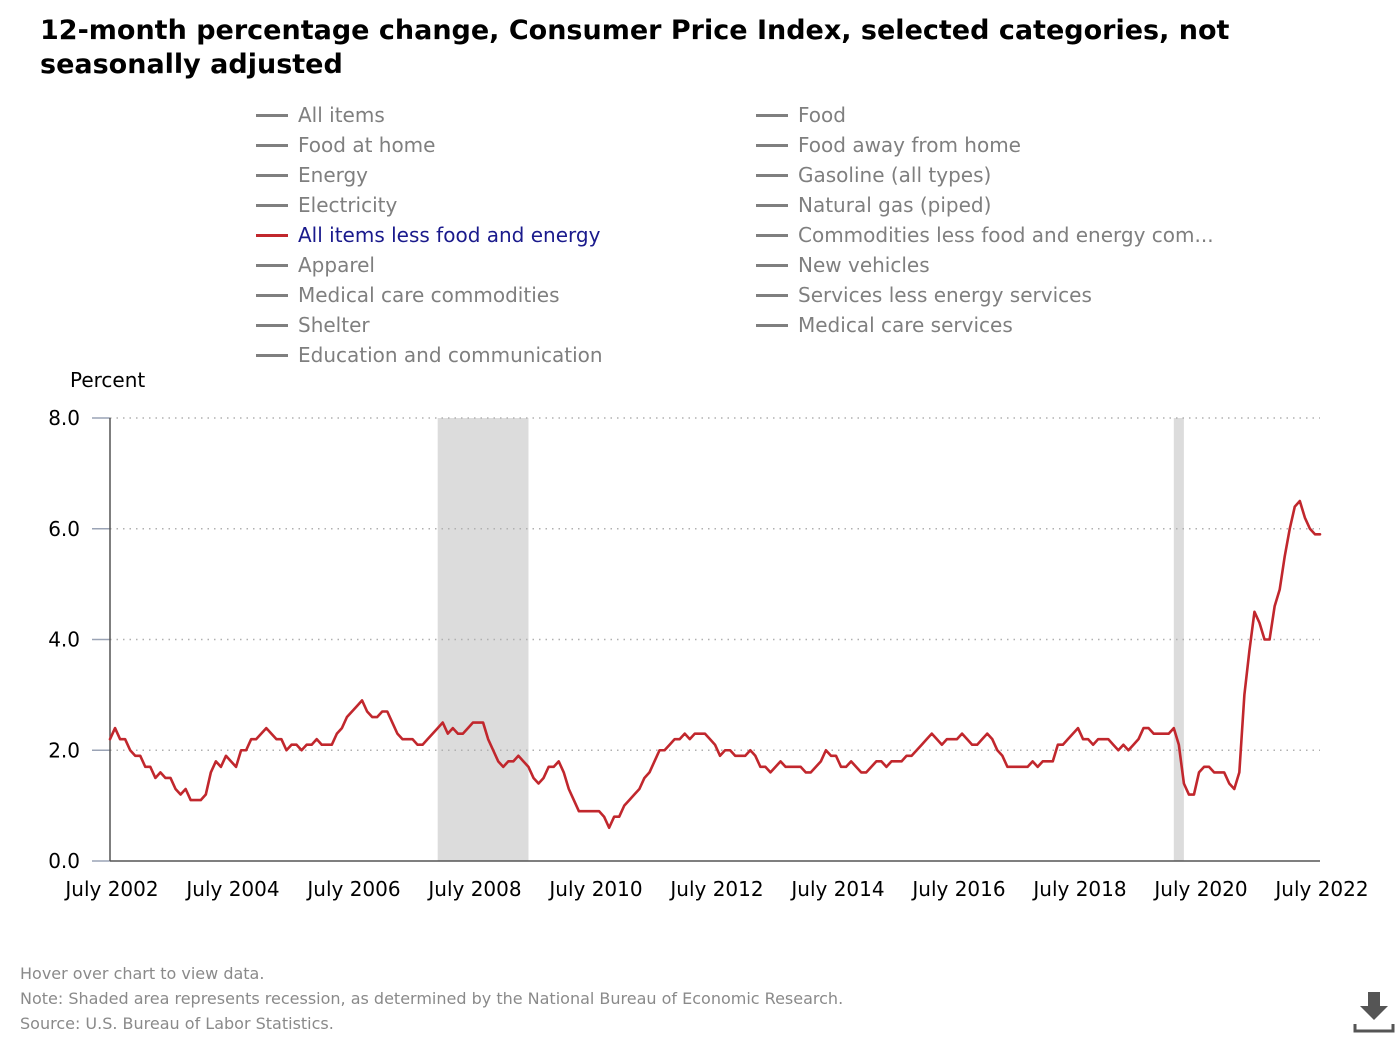 Image resolution: width=1400 pixels, height=1040 pixels. Describe the element at coordinates (473, 889) in the screenshot. I see `x-tick-label: July 2008` at that location.